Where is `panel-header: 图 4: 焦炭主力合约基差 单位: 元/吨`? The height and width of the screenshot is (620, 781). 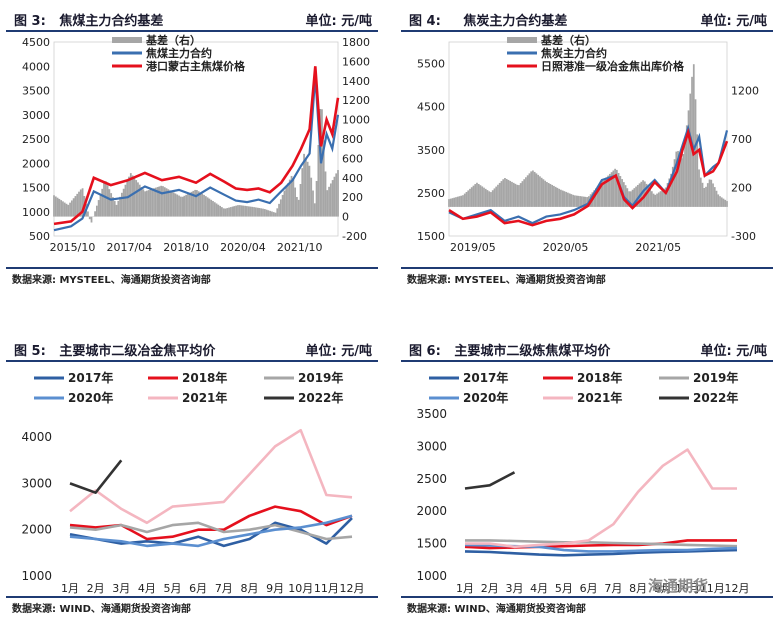 panel-header: 图 4: 焦炭主力合约基差 单位: 元/吨 is located at coordinates (587, 20).